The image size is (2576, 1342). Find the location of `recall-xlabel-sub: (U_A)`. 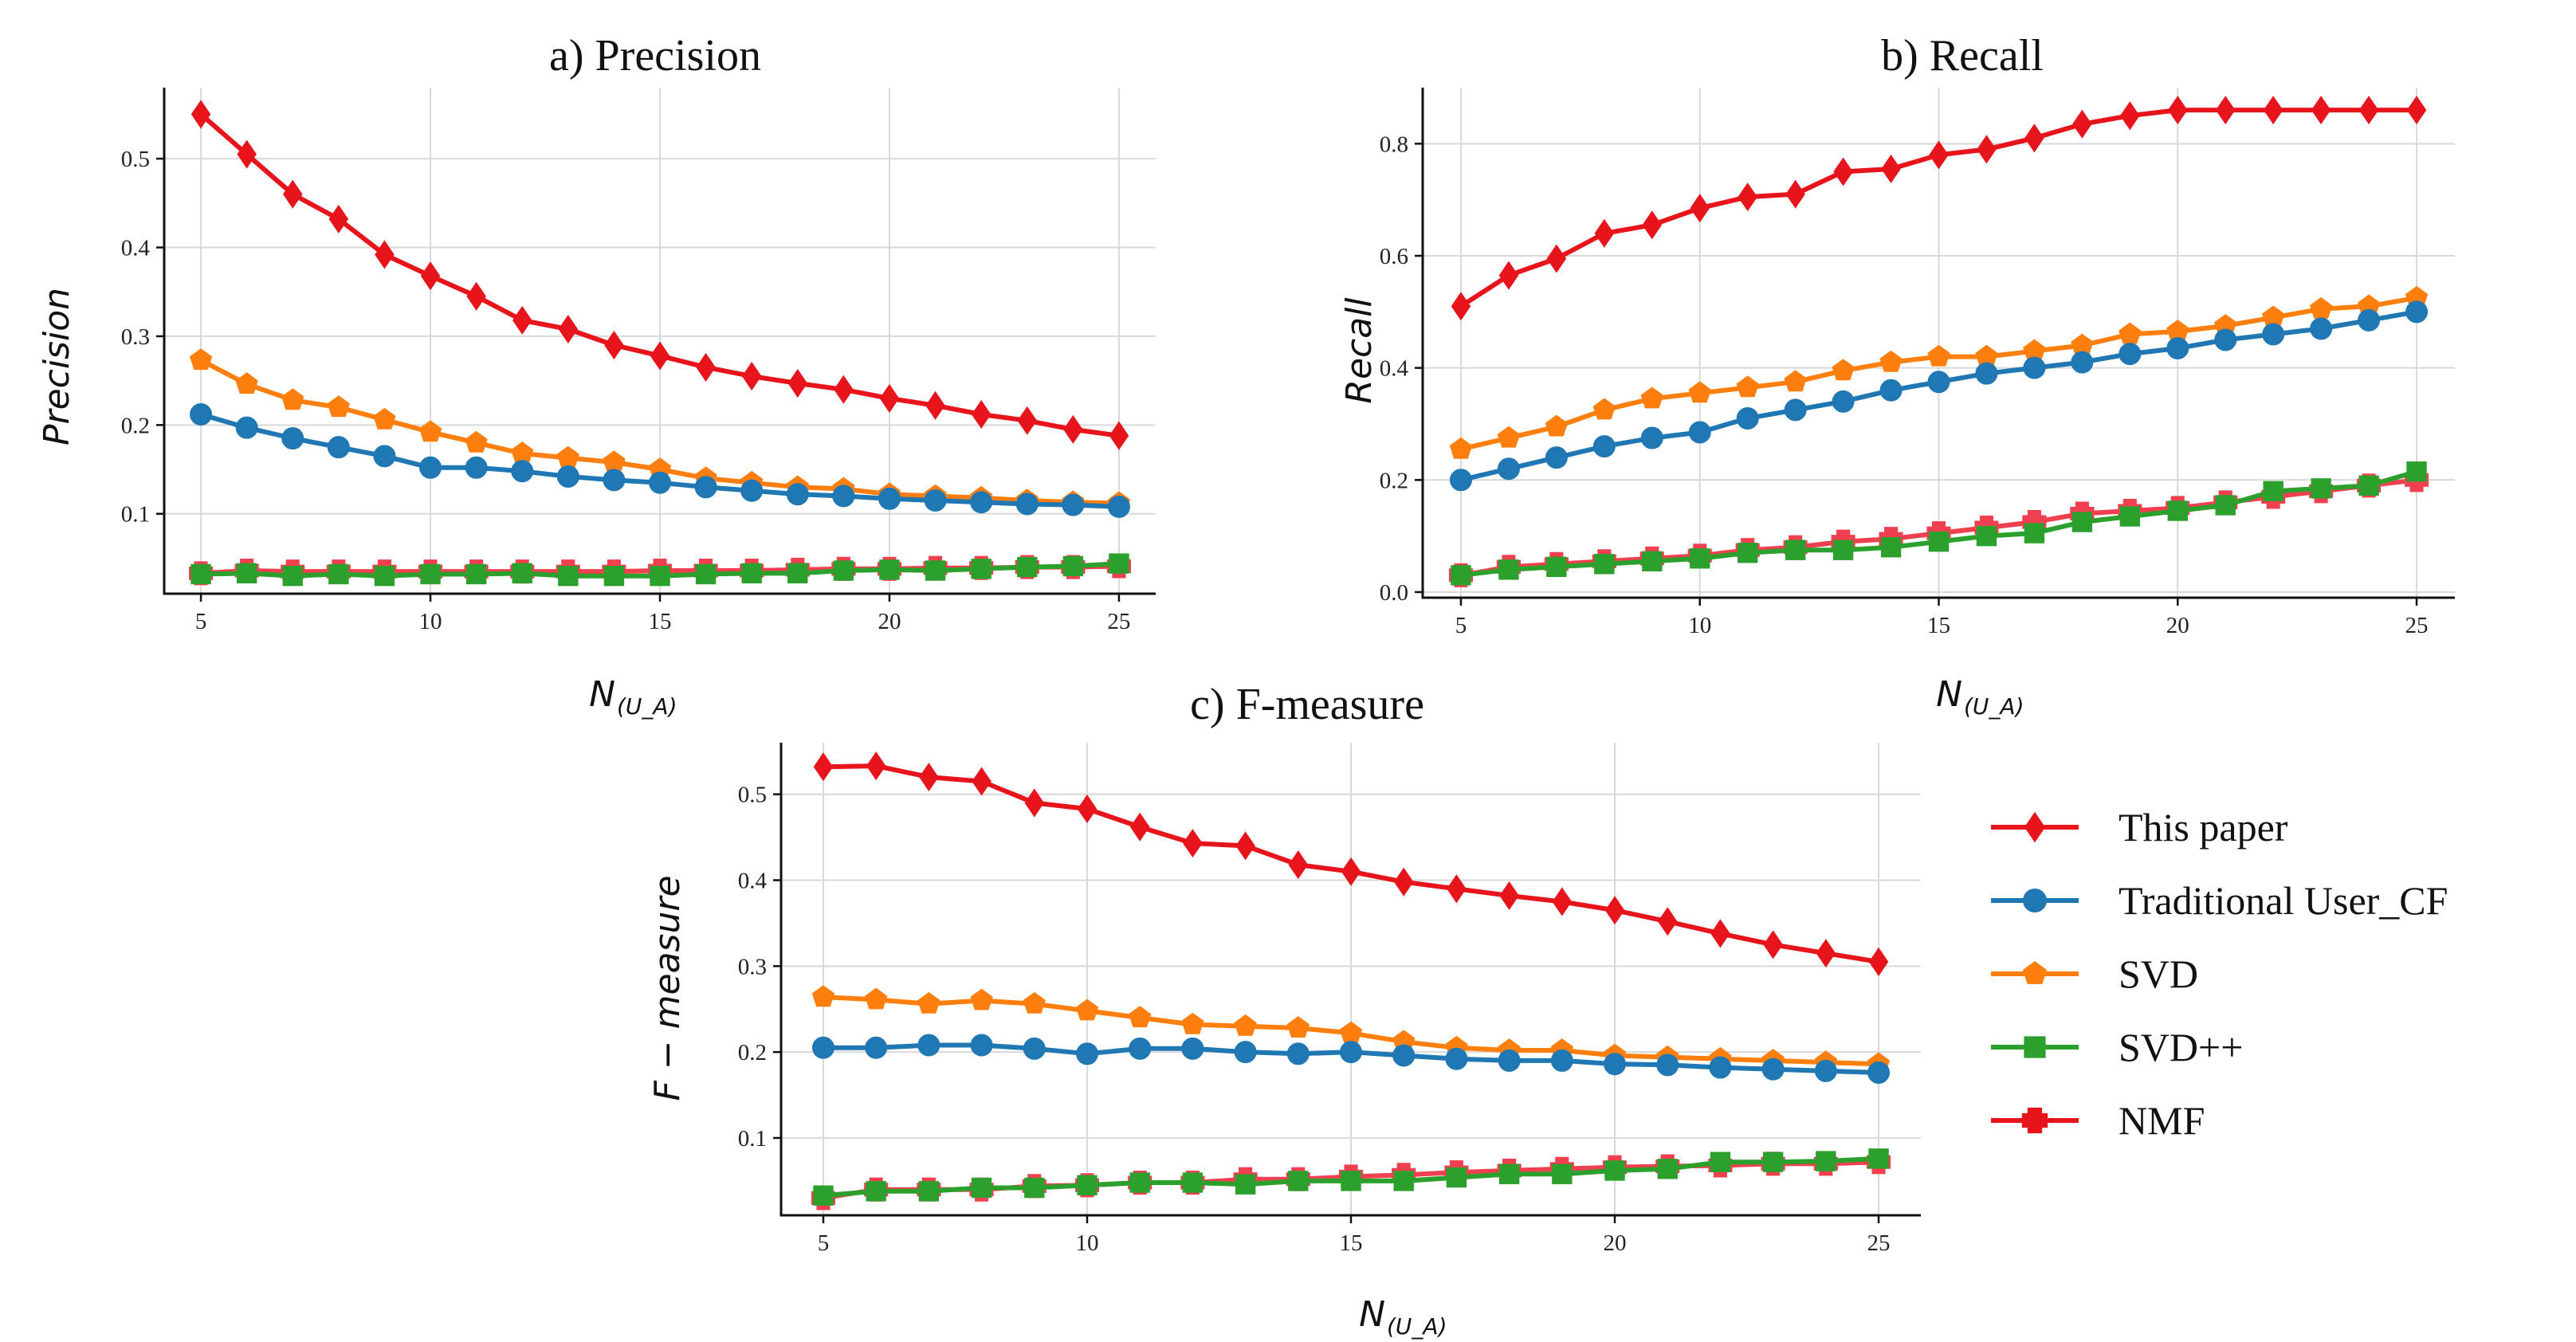

recall-xlabel-sub: (U_A) is located at coordinates (1994, 707).